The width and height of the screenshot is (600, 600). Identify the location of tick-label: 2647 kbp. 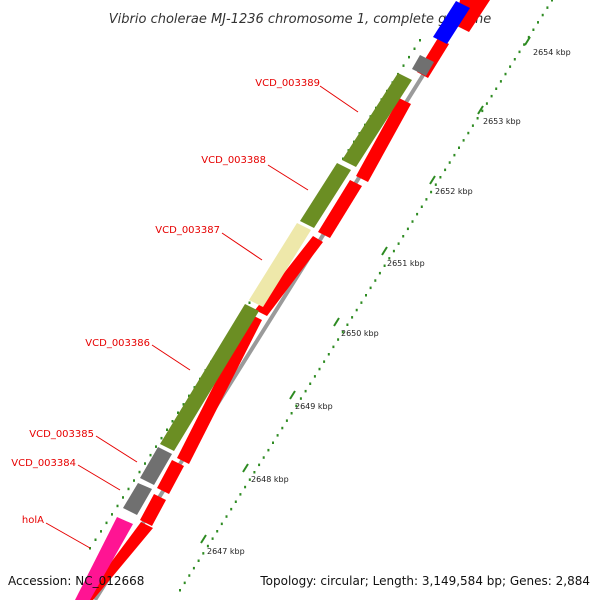
(226, 551).